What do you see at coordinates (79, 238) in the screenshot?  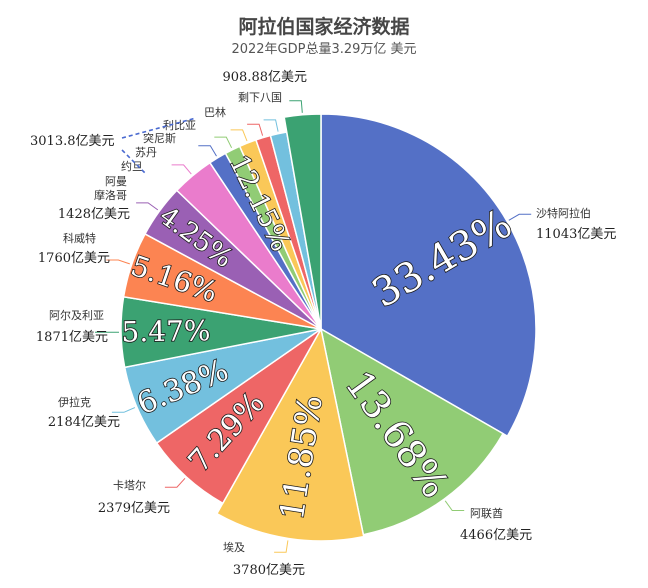 I see `slice-name-label: 科威特` at bounding box center [79, 238].